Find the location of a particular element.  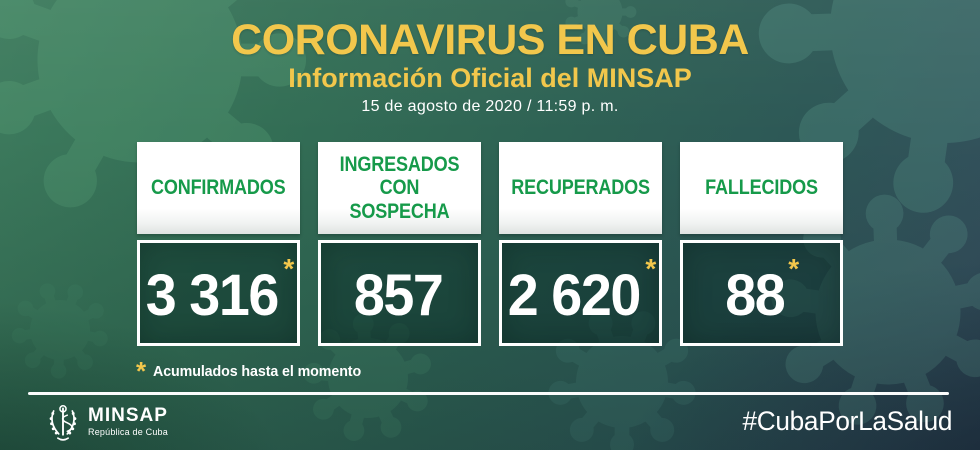

minsap-emblem-icon is located at coordinates (63, 423).